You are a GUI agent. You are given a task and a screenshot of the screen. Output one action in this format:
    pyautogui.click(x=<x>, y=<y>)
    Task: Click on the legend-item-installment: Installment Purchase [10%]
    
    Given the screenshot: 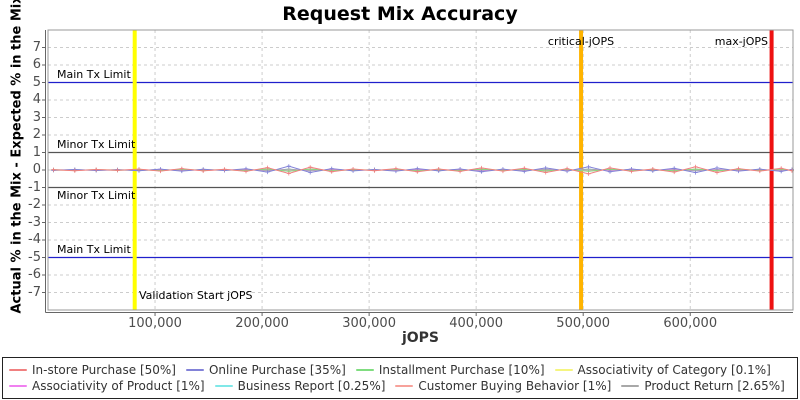 What is the action you would take?
    pyautogui.click(x=450, y=370)
    